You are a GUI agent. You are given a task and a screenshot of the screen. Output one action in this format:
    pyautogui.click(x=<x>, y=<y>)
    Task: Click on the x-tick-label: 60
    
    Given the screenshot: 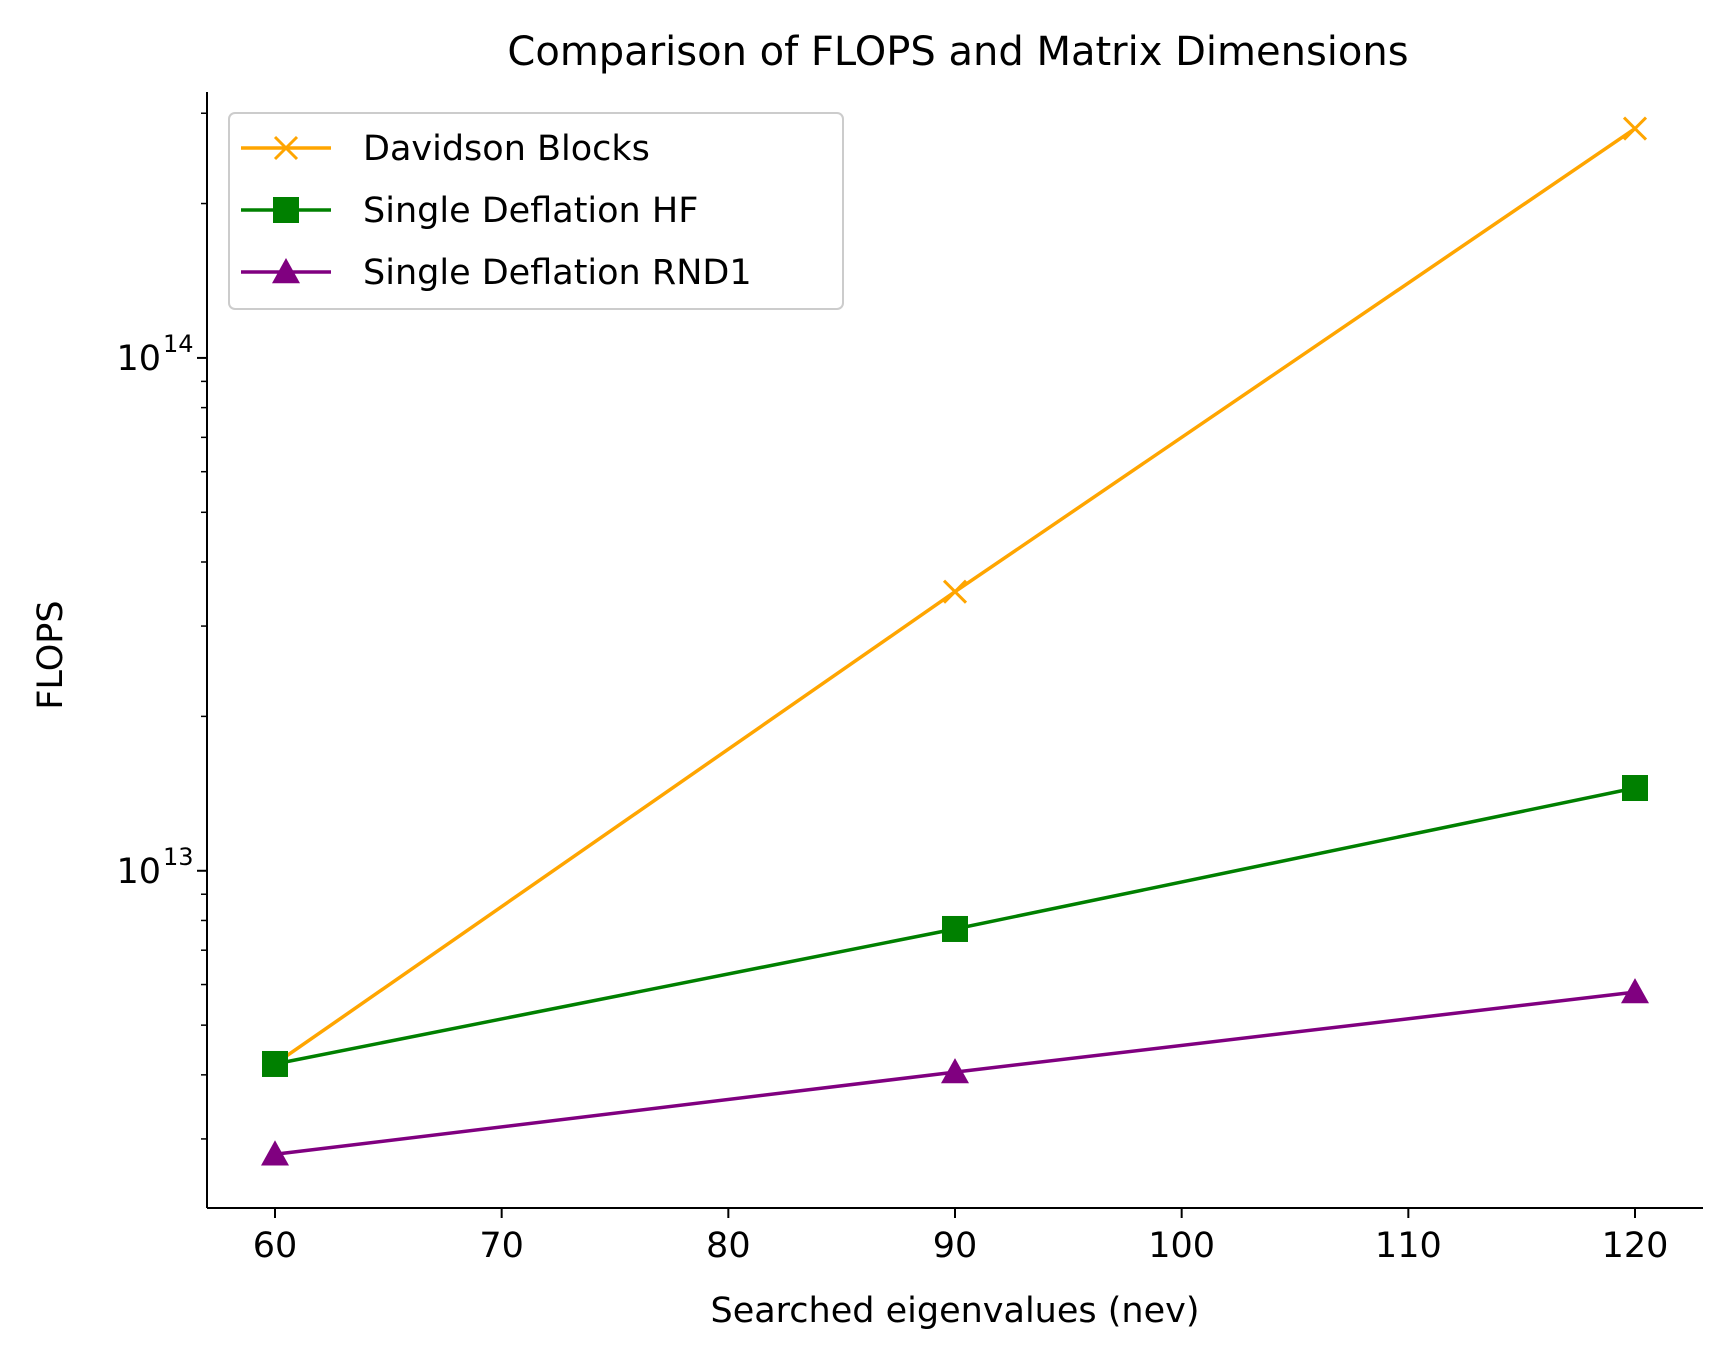 What is the action you would take?
    pyautogui.click(x=275, y=1246)
    